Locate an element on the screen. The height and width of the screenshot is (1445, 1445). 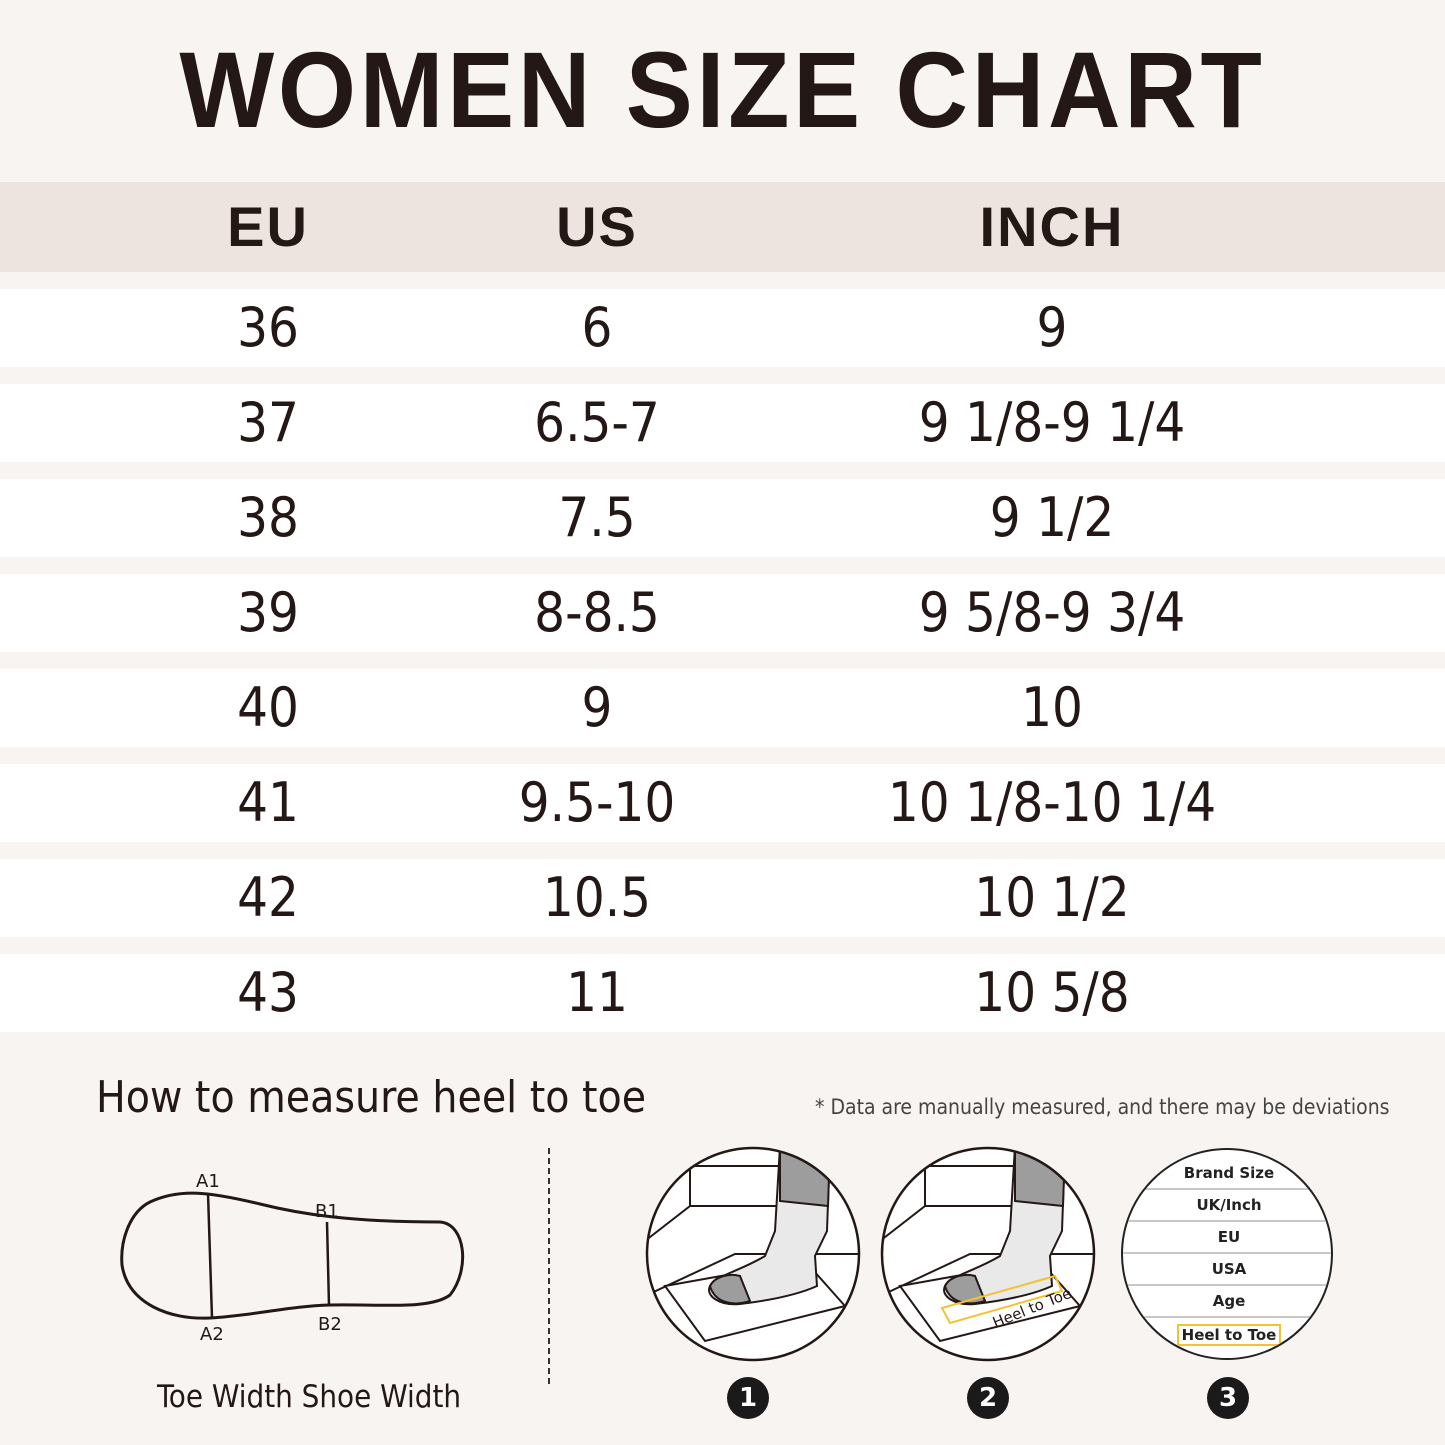
cell-us: 7.5 is located at coordinates (597, 517).